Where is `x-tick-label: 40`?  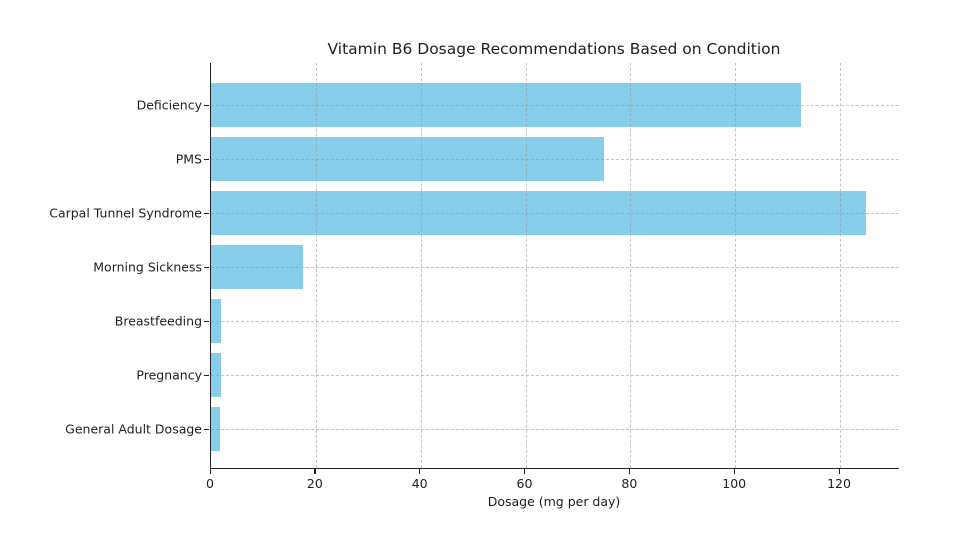 x-tick-label: 40 is located at coordinates (419, 483).